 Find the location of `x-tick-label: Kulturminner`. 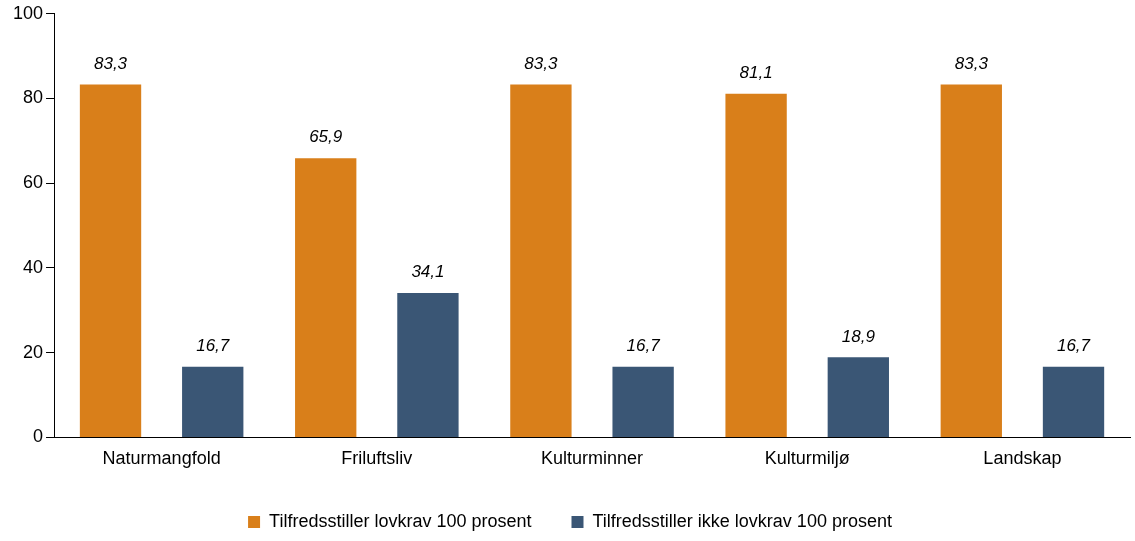

x-tick-label: Kulturminner is located at coordinates (592, 458).